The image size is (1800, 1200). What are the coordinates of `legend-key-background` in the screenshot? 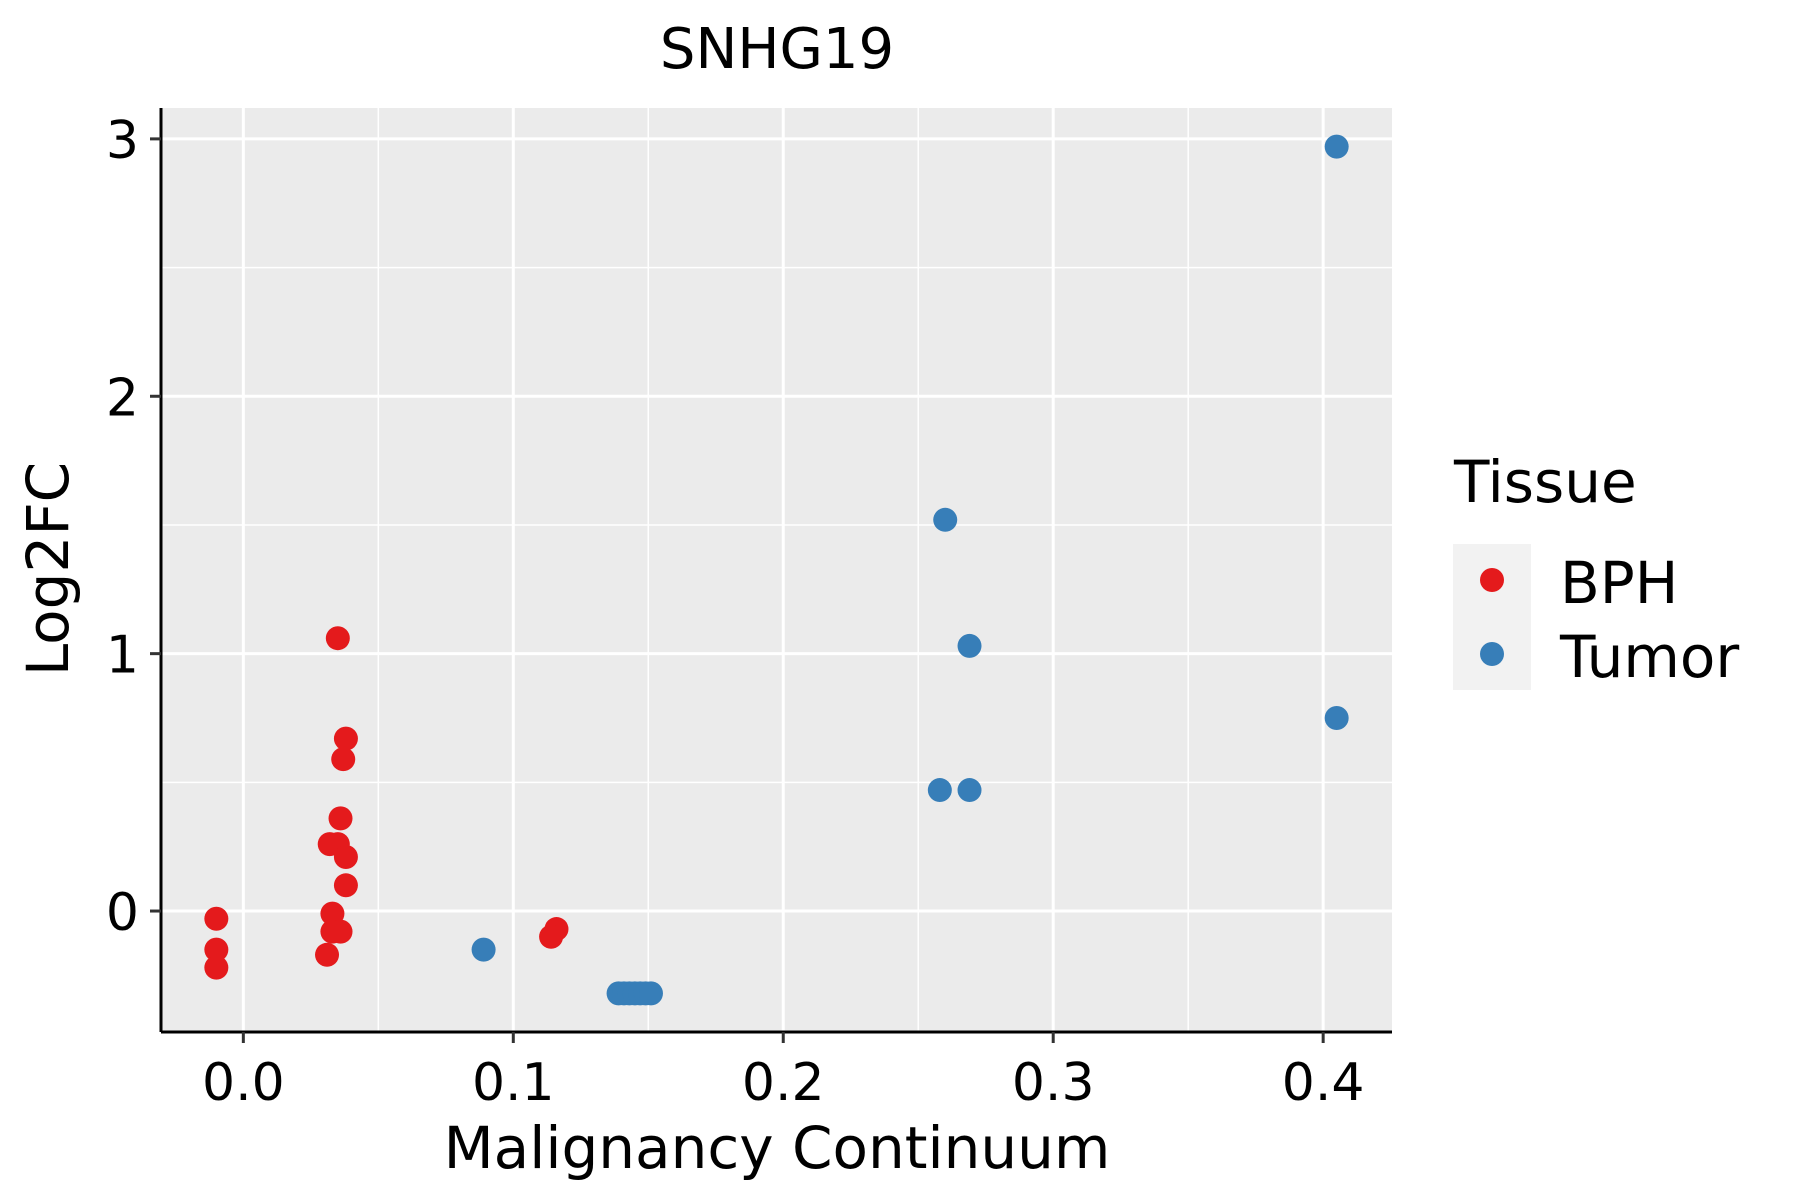 It's located at (1492, 617).